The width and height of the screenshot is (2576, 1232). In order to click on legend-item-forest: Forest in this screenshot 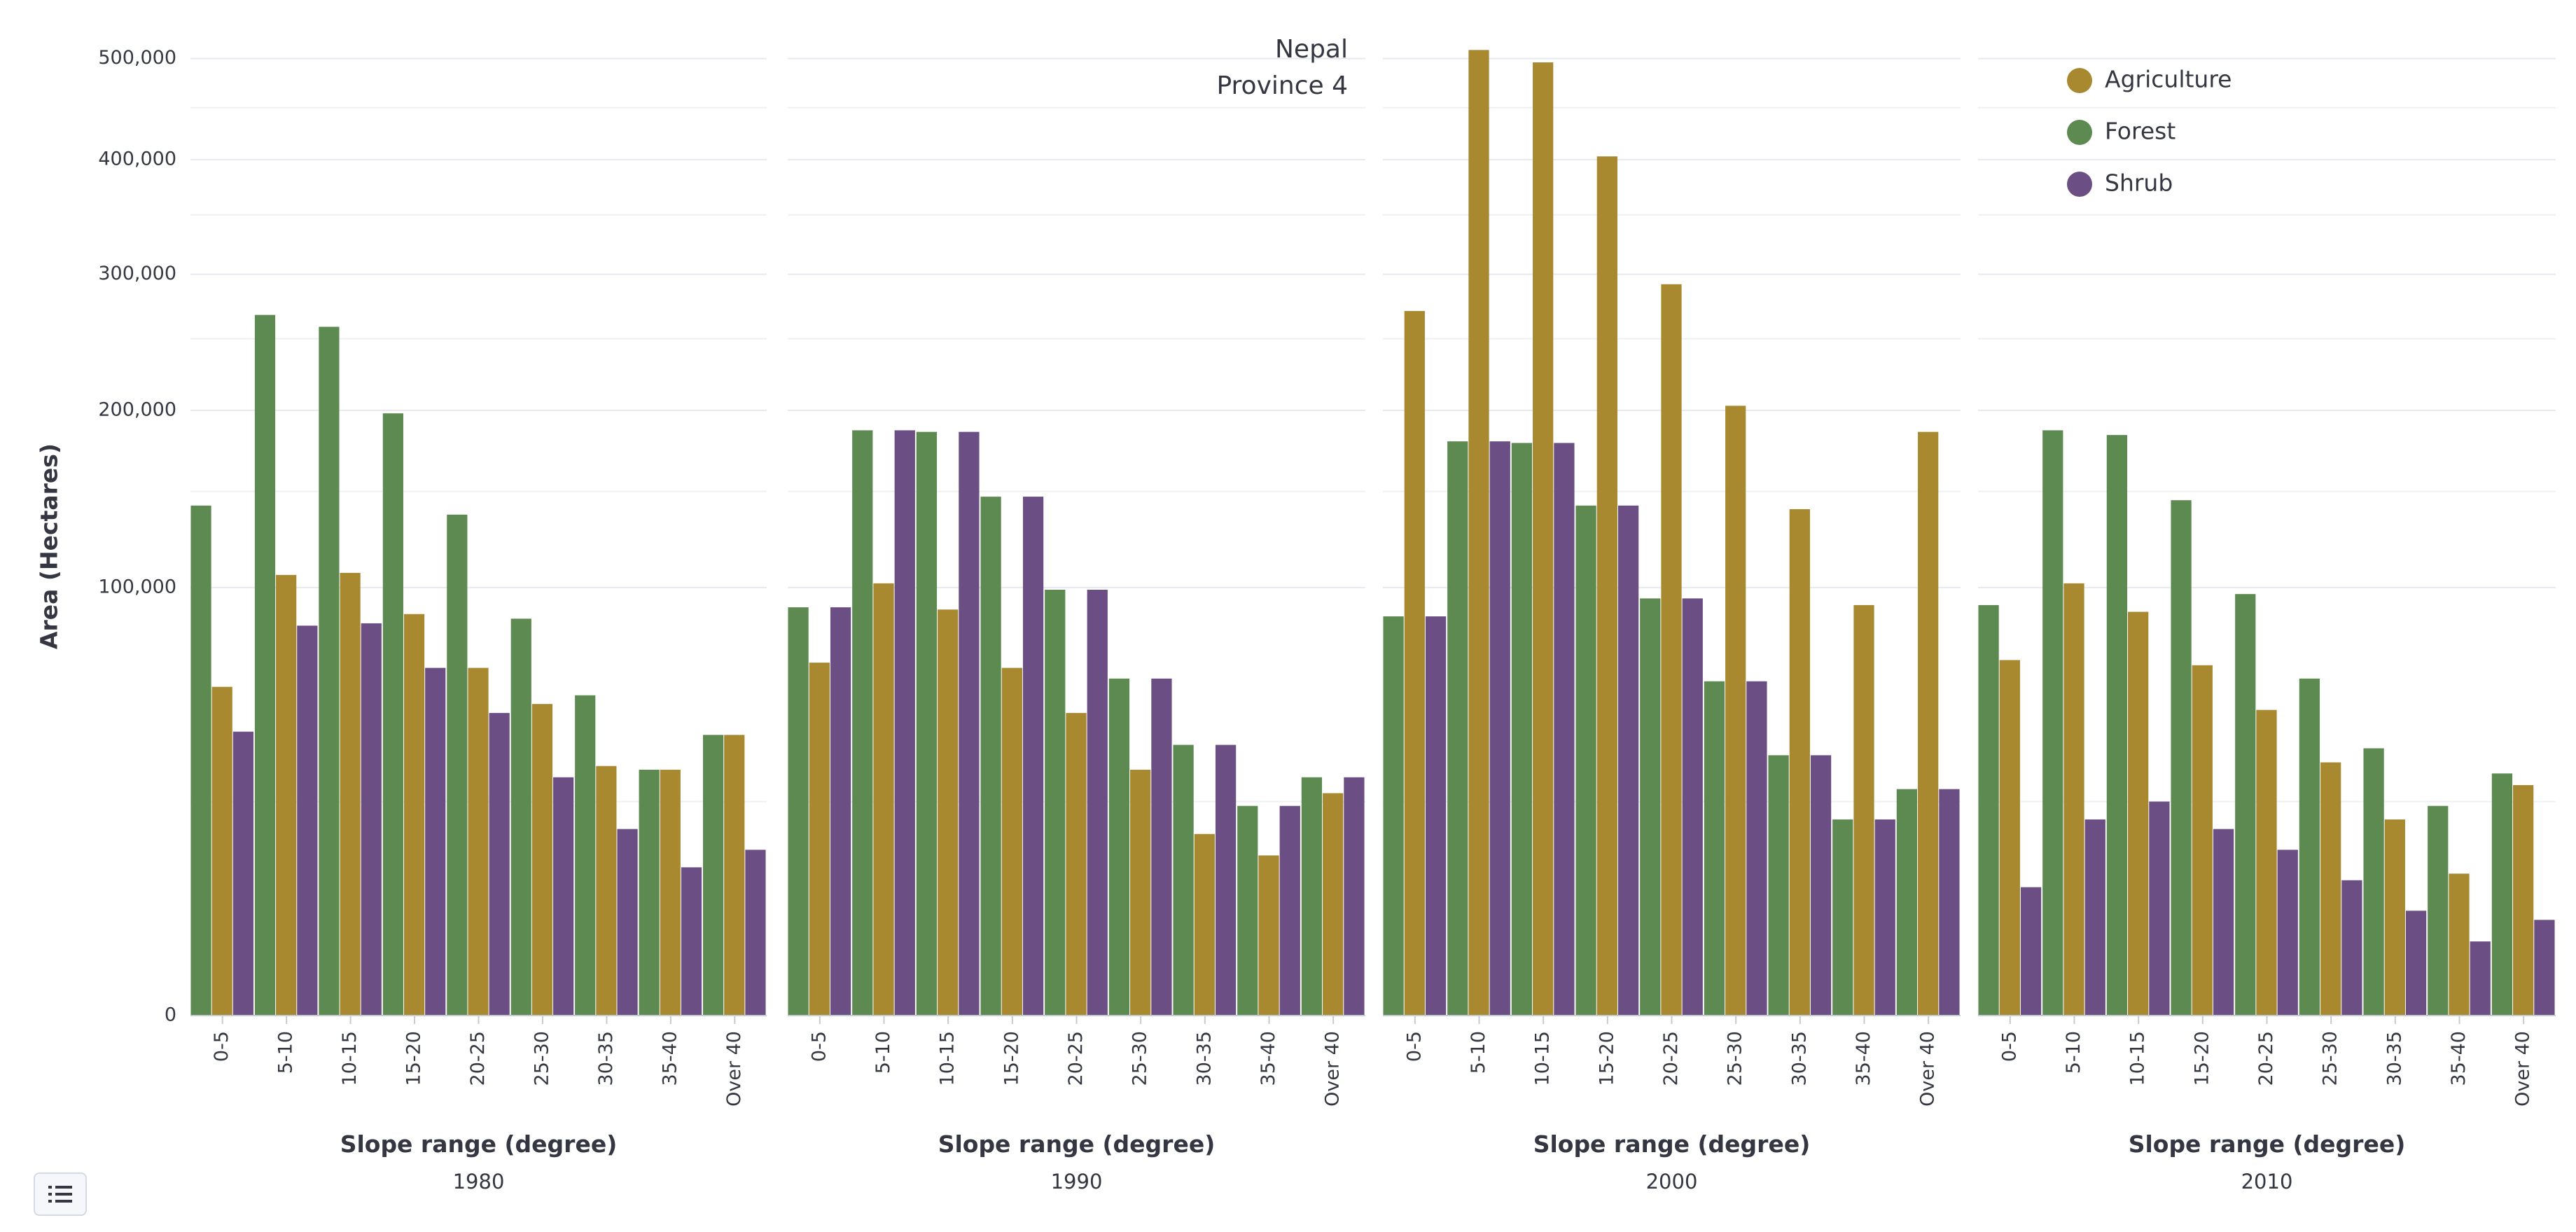, I will do `click(2121, 132)`.